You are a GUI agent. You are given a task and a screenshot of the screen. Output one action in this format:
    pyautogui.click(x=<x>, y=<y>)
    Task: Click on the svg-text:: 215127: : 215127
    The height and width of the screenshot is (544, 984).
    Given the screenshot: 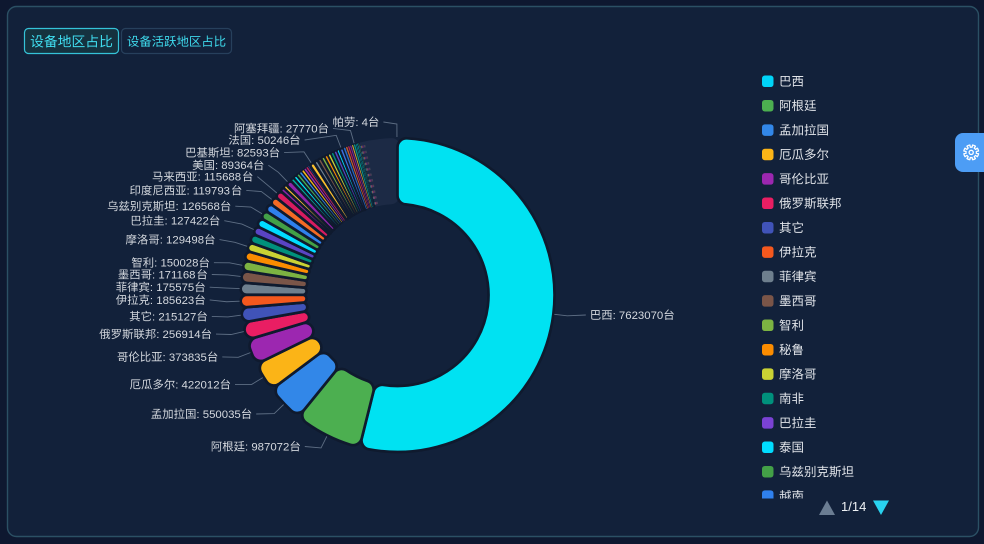 What is the action you would take?
    pyautogui.click(x=174, y=317)
    